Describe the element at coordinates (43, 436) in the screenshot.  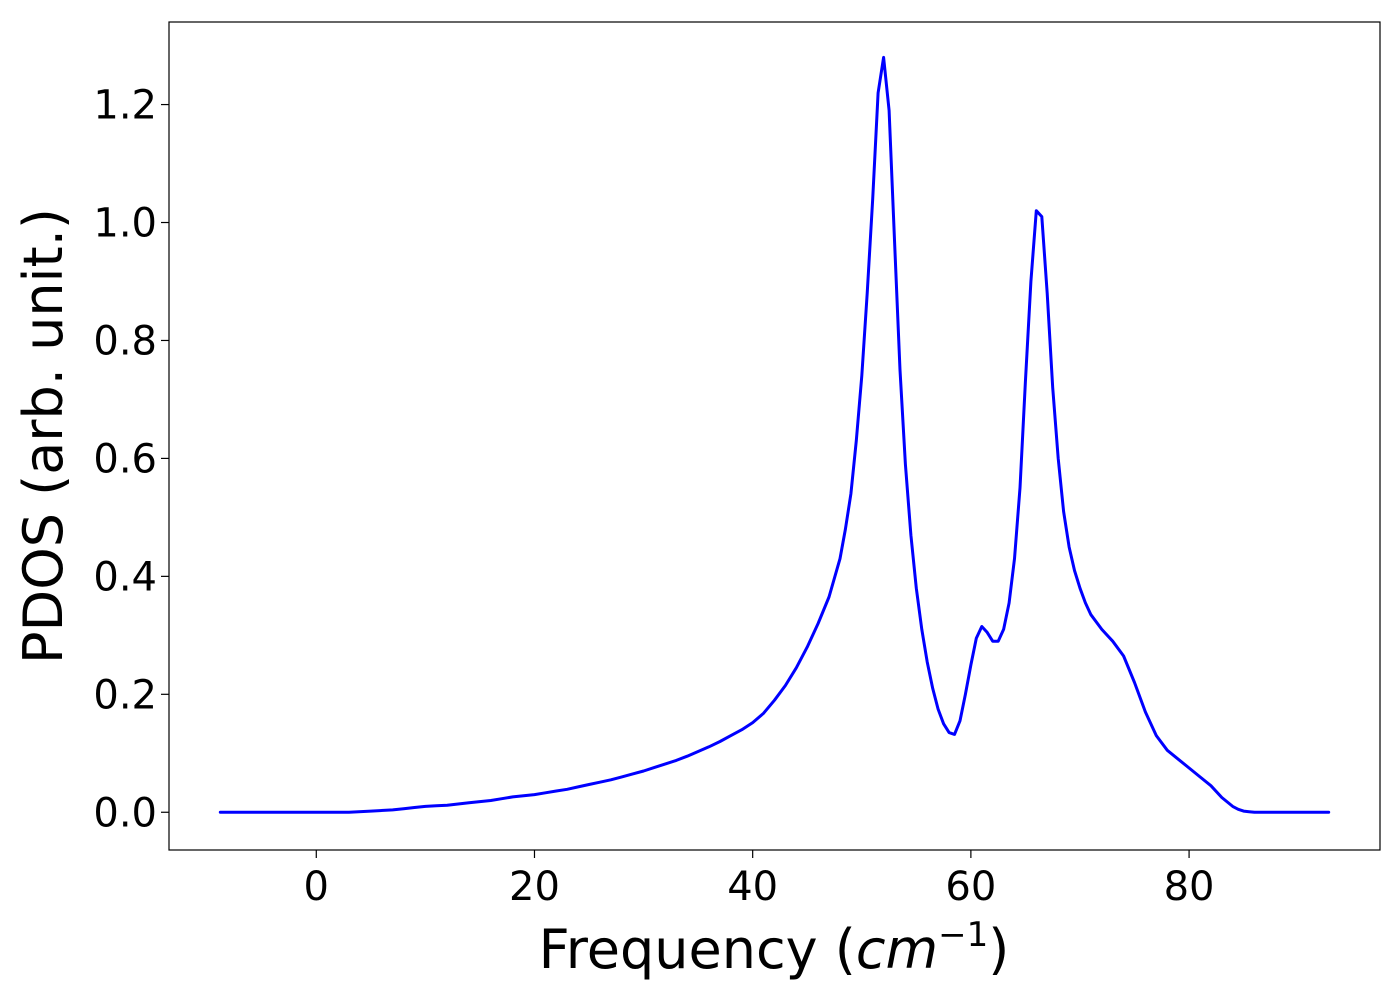
I see `y-axis-label: PDOS (arb. unit.)` at that location.